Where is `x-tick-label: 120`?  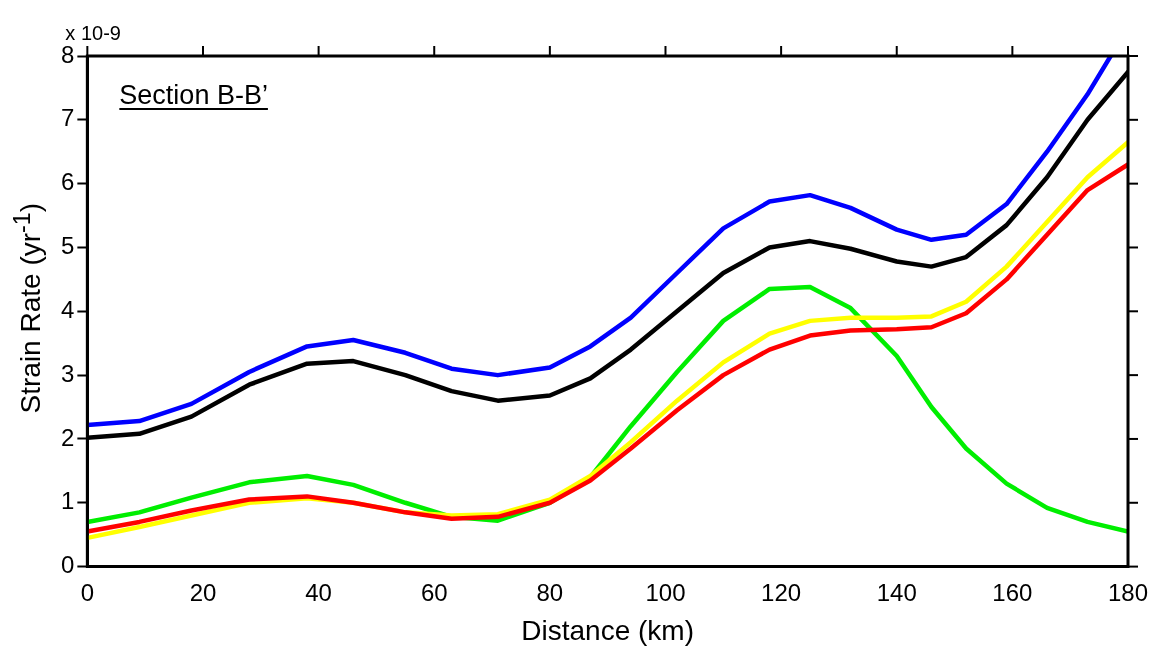 x-tick-label: 120 is located at coordinates (781, 592).